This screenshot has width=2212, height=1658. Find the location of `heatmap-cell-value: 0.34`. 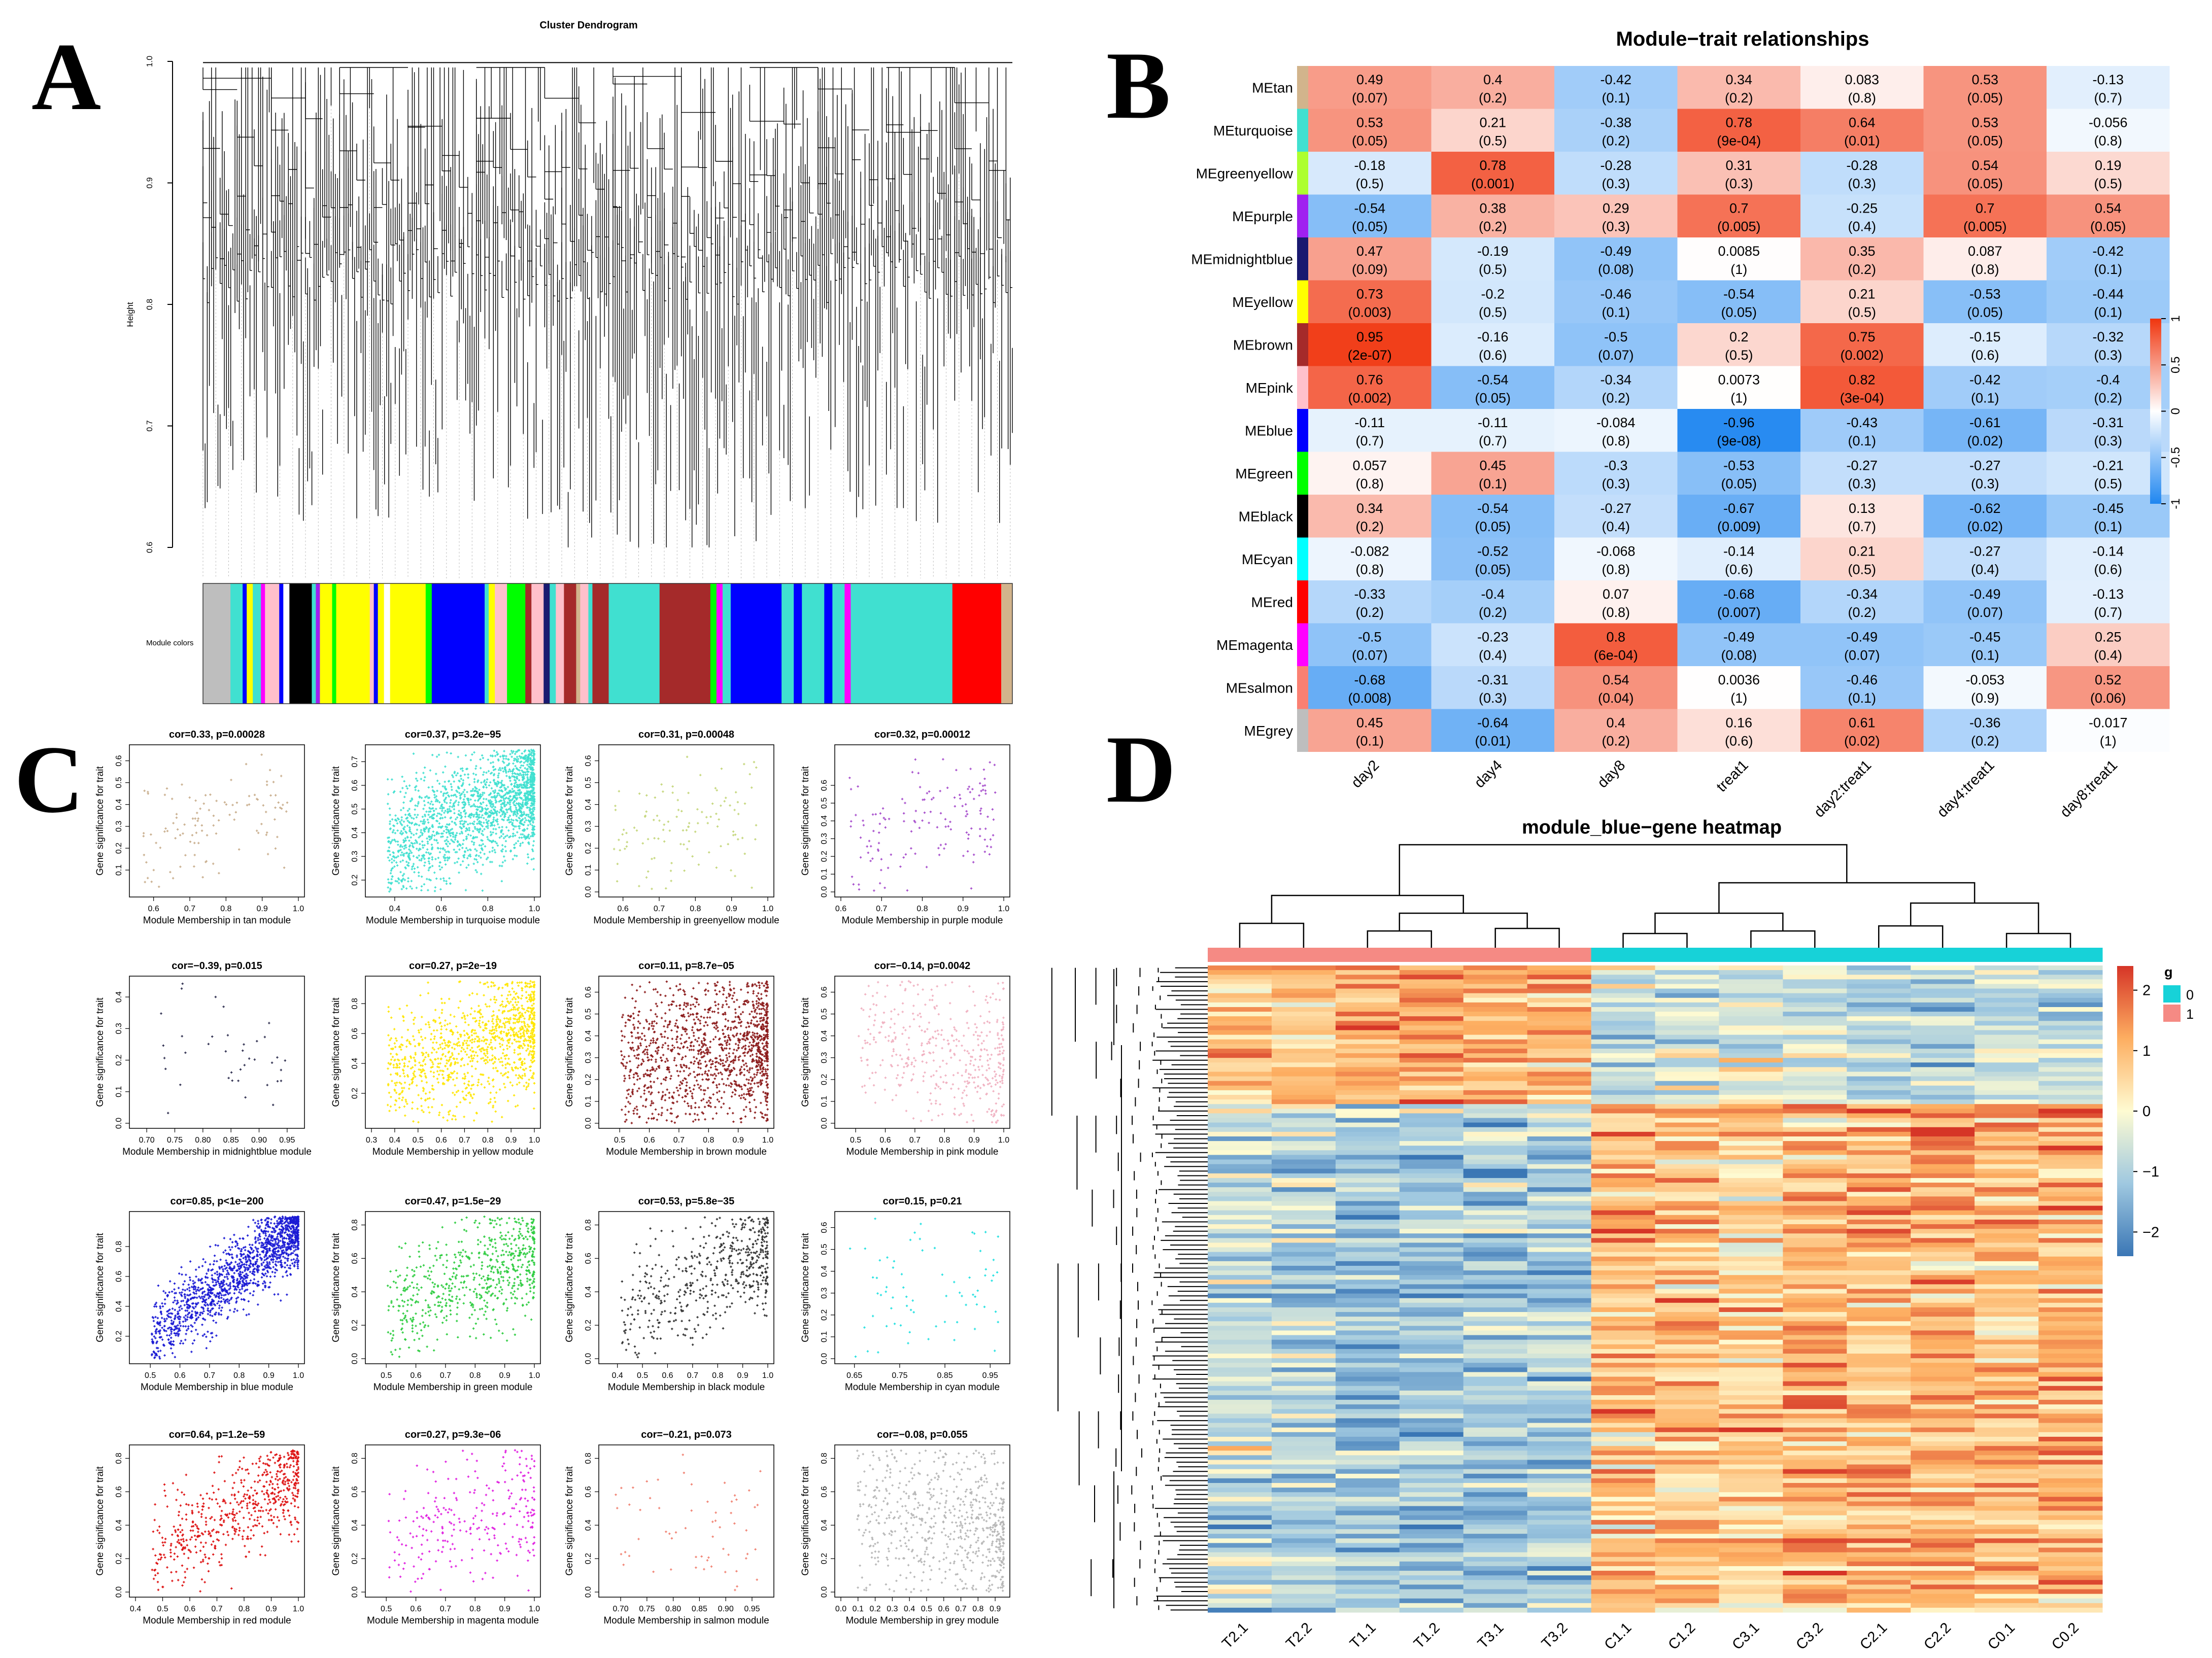

heatmap-cell-value: 0.34 is located at coordinates (1738, 79).